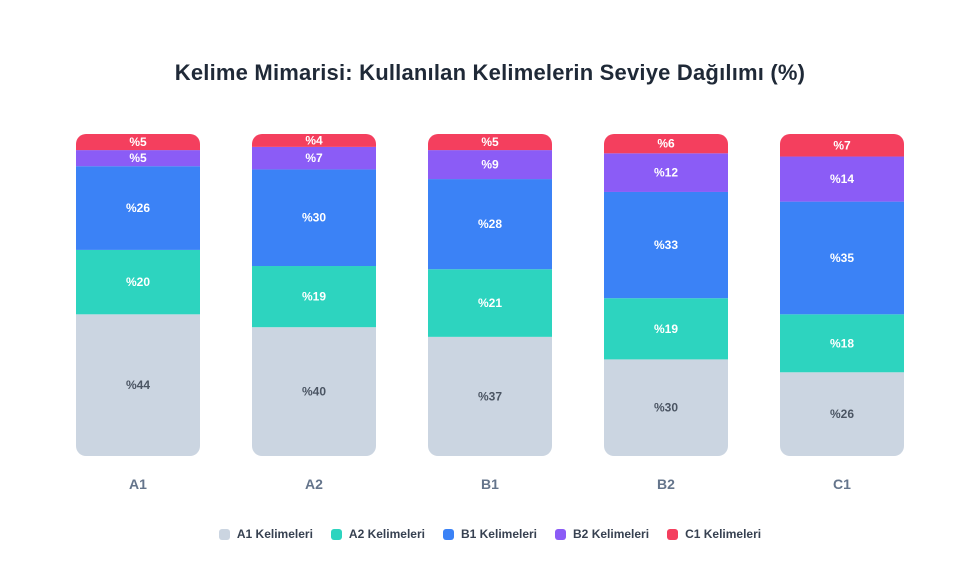 Image resolution: width=980 pixels, height=584 pixels. I want to click on data-label-a2-series-5: %4, so click(314, 140).